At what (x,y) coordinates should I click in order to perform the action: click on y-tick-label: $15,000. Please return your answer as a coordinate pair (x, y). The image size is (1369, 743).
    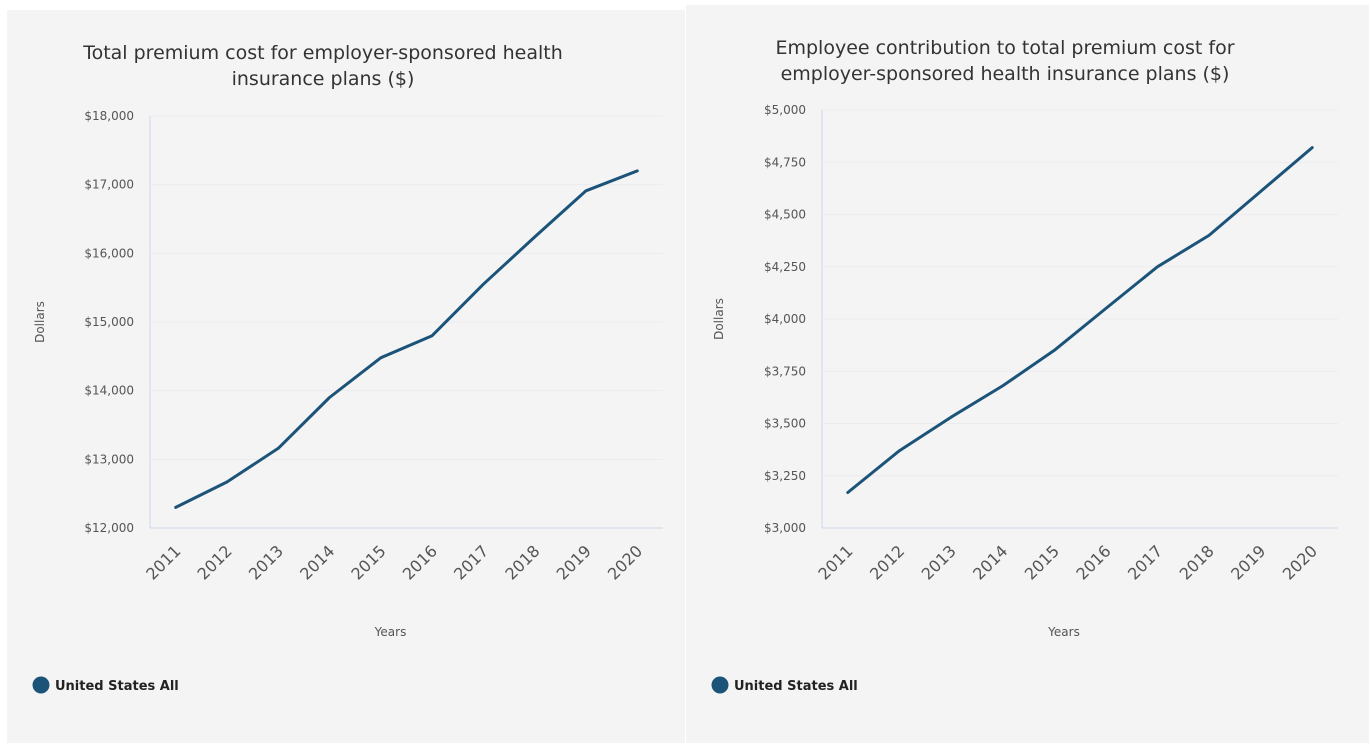
    Looking at the image, I should click on (109, 322).